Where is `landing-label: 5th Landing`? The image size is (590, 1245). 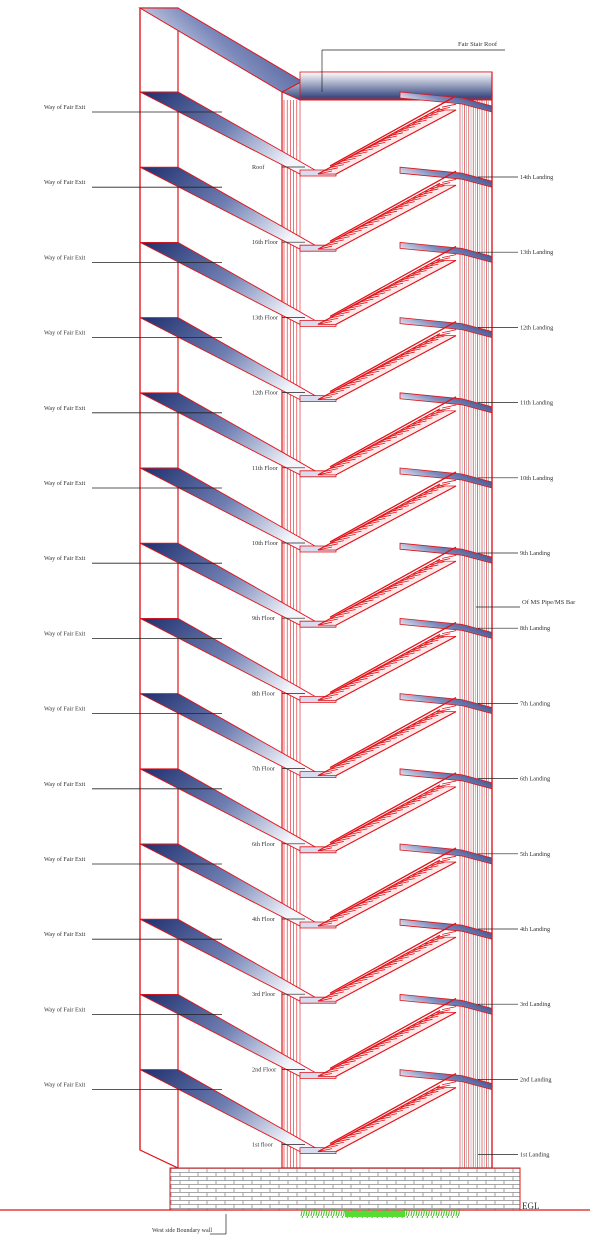
landing-label: 5th Landing is located at coordinates (535, 854).